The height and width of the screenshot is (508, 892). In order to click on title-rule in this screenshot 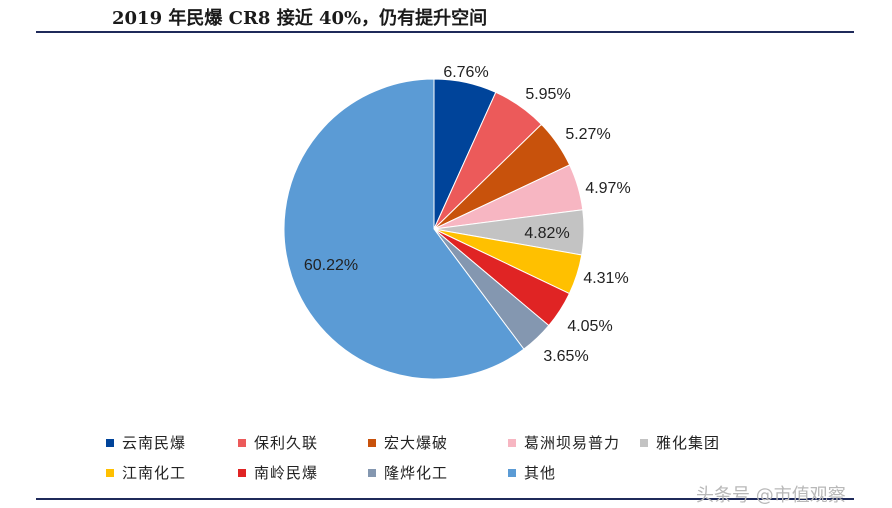, I will do `click(445, 32)`.